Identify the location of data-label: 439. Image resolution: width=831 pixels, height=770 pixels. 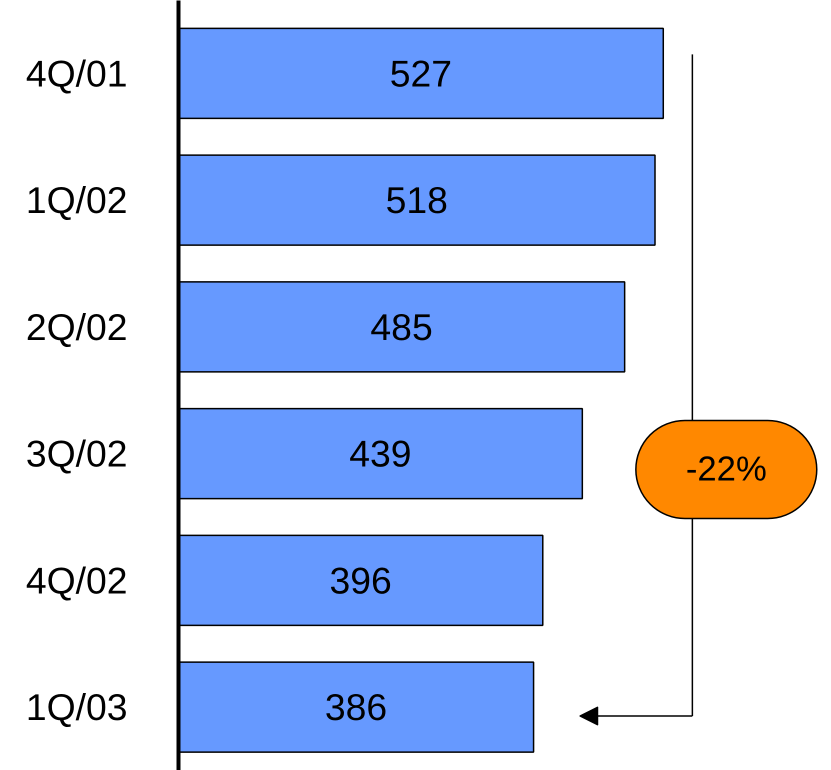
(380, 453).